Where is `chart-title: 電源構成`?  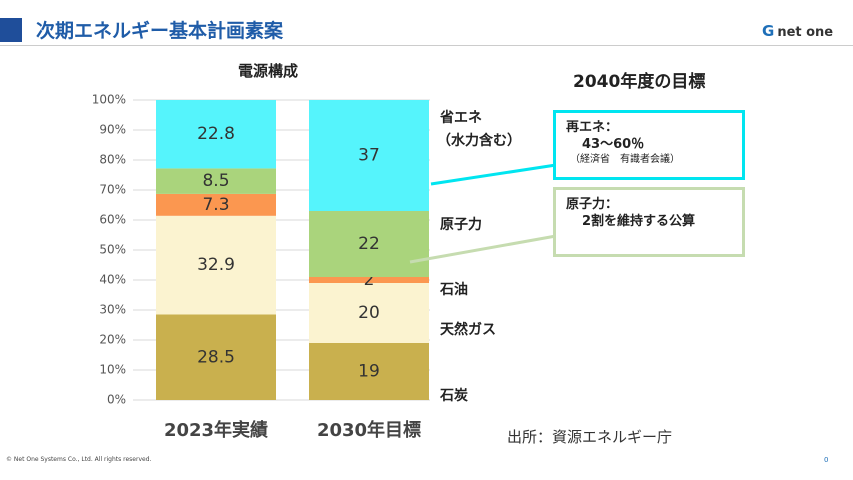
chart-title: 電源構成 is located at coordinates (268, 71).